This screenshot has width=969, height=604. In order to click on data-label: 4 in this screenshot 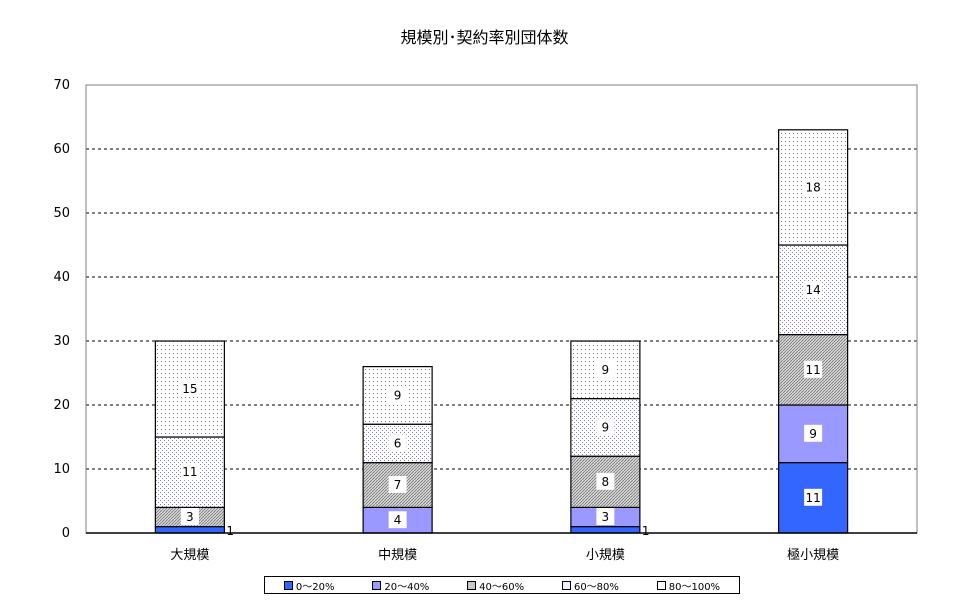, I will do `click(398, 520)`.